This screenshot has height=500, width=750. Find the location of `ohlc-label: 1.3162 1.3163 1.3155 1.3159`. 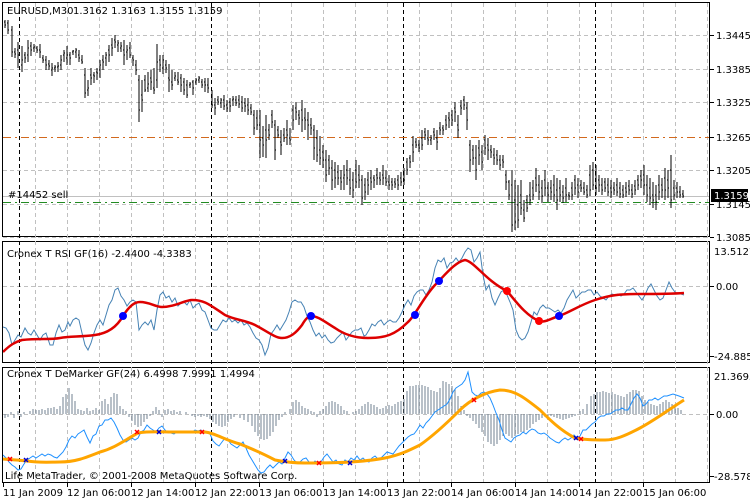

ohlc-label: 1.3162 1.3163 1.3155 1.3159 is located at coordinates (148, 11).